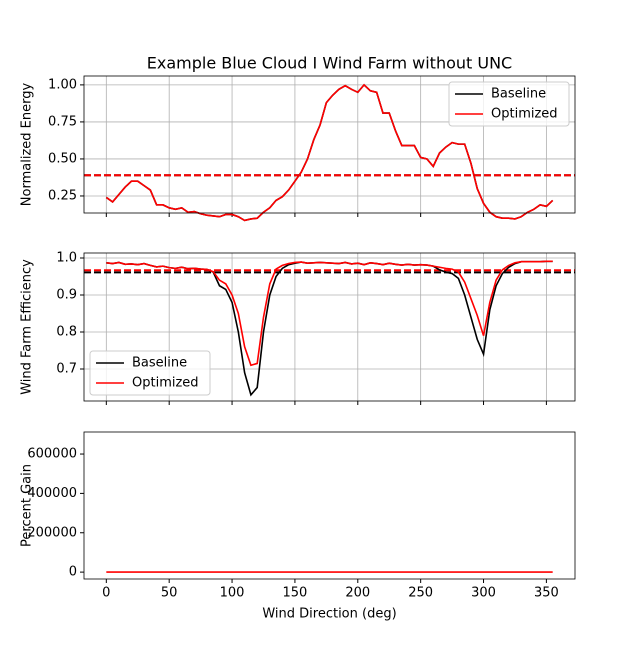  Describe the element at coordinates (295, 593) in the screenshot. I see `x-tick-label: 150` at that location.